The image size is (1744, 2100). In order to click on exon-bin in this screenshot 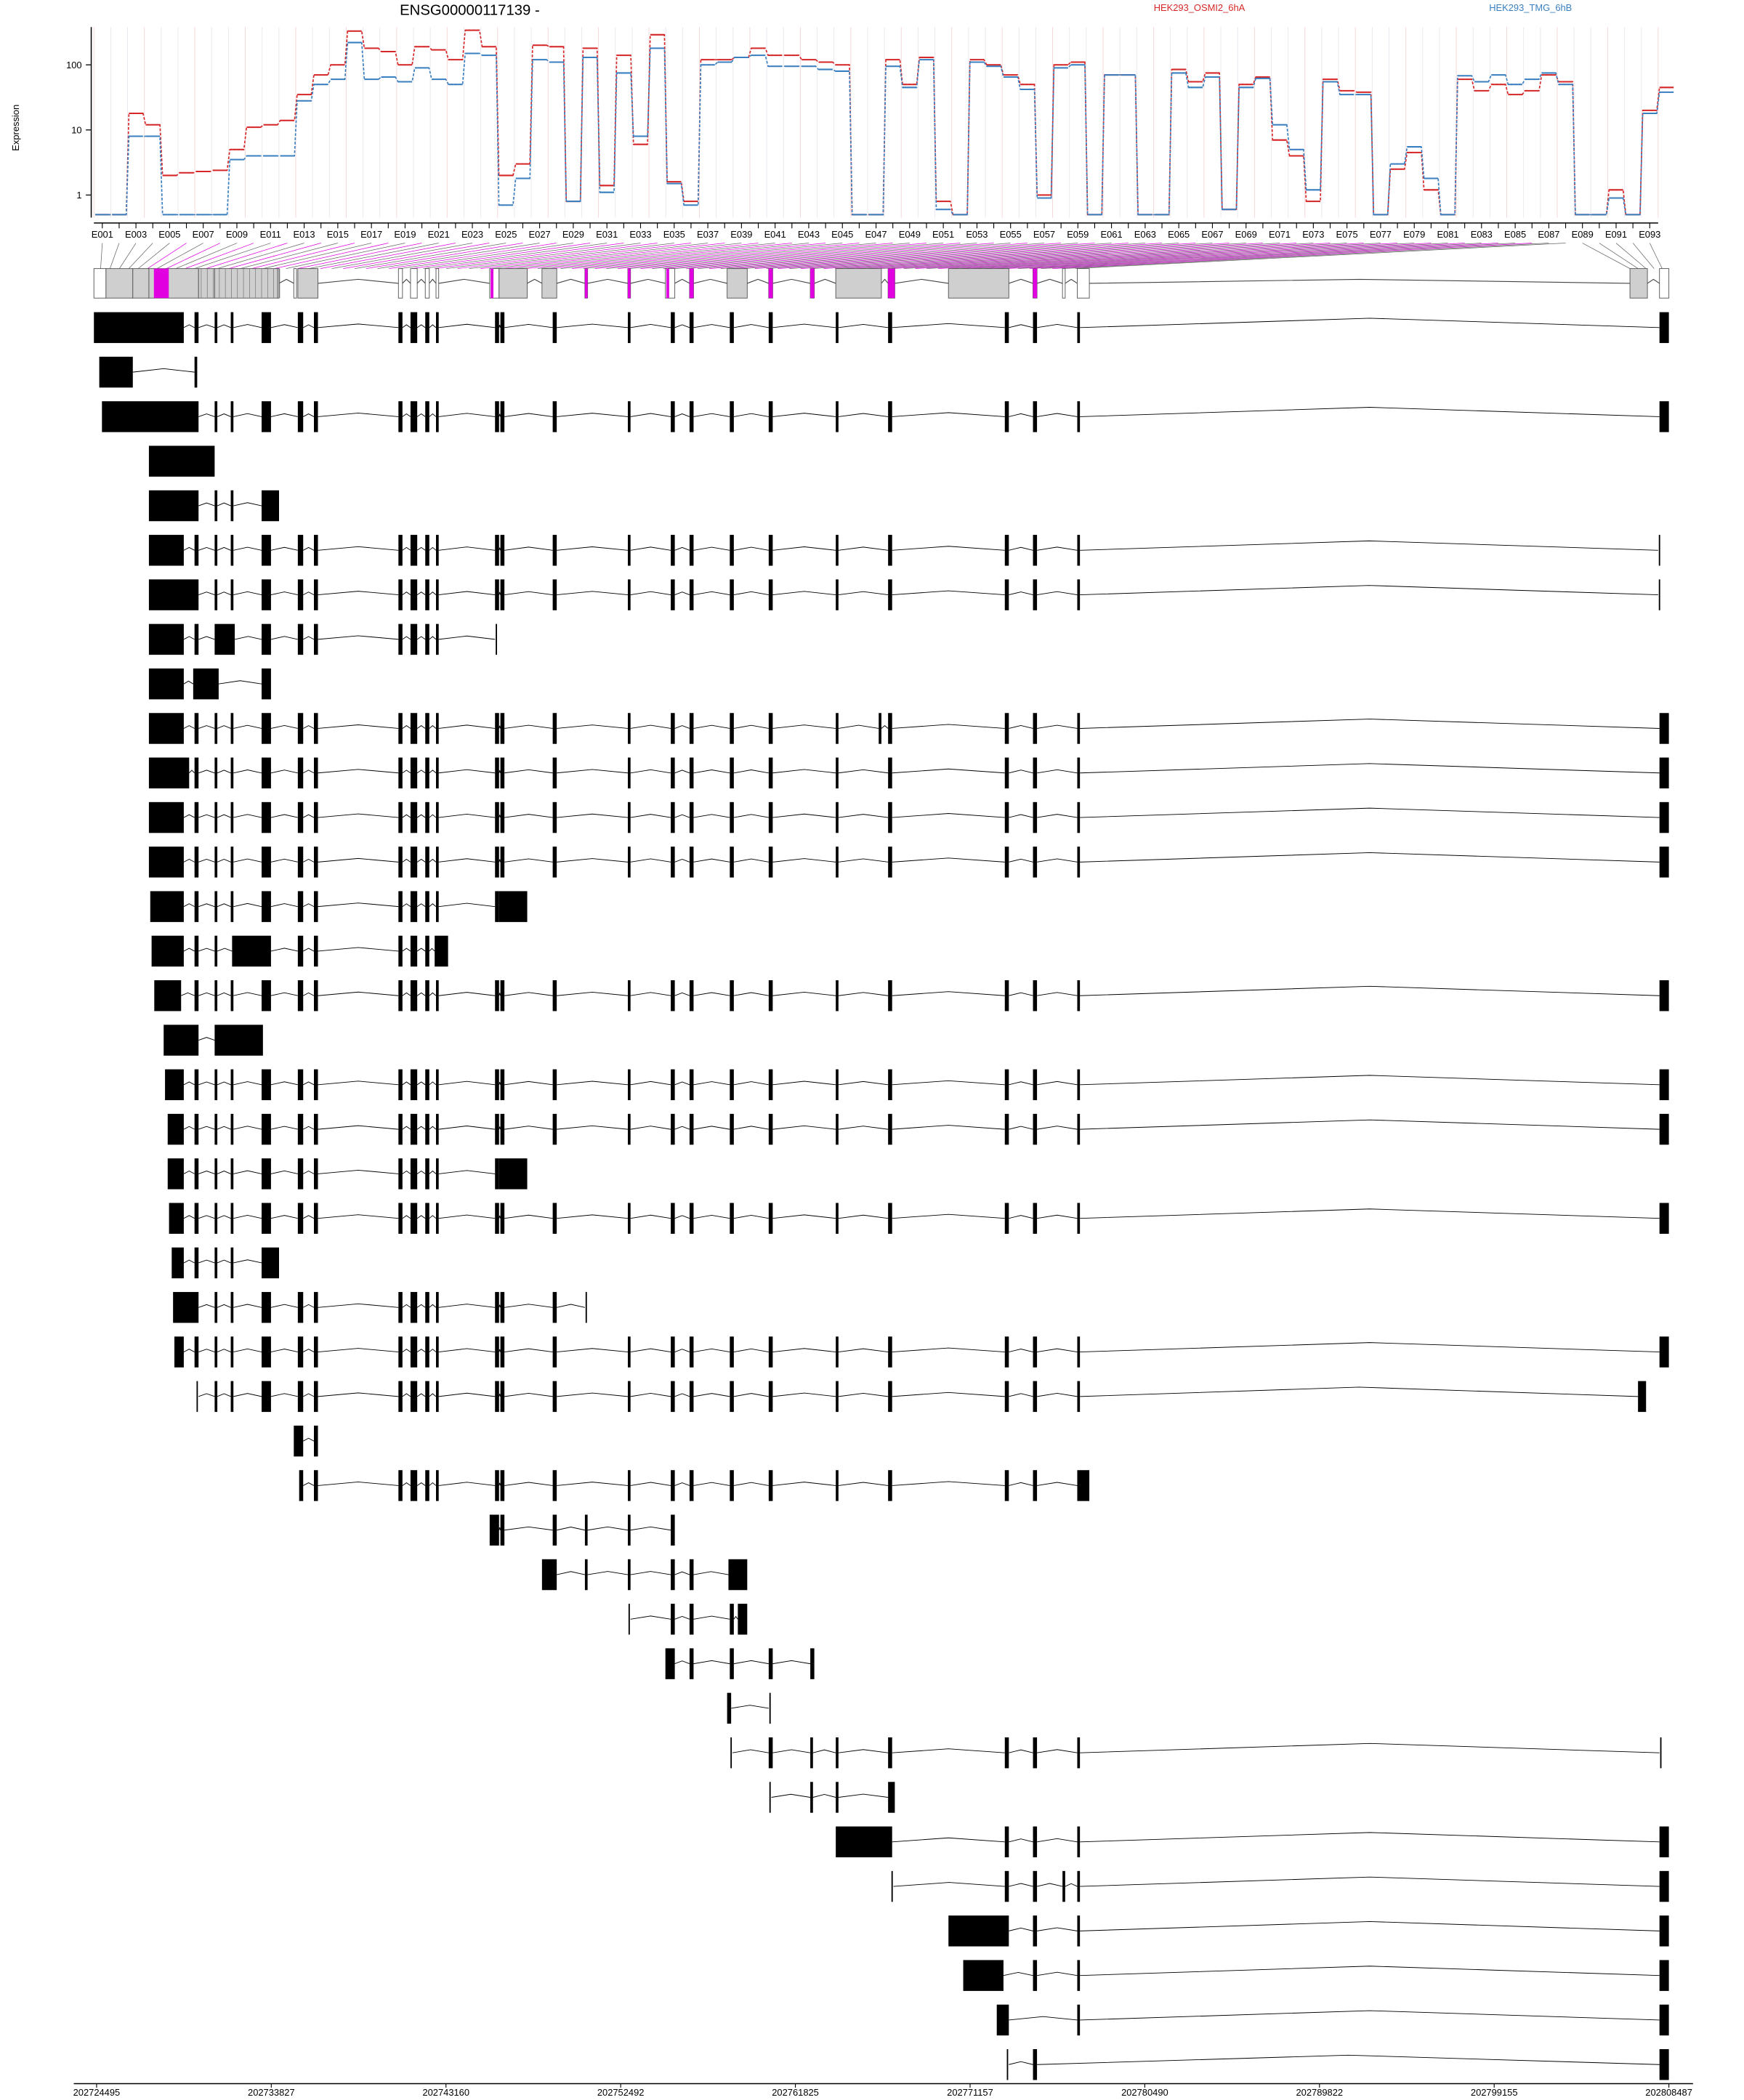, I will do `click(414, 283)`.